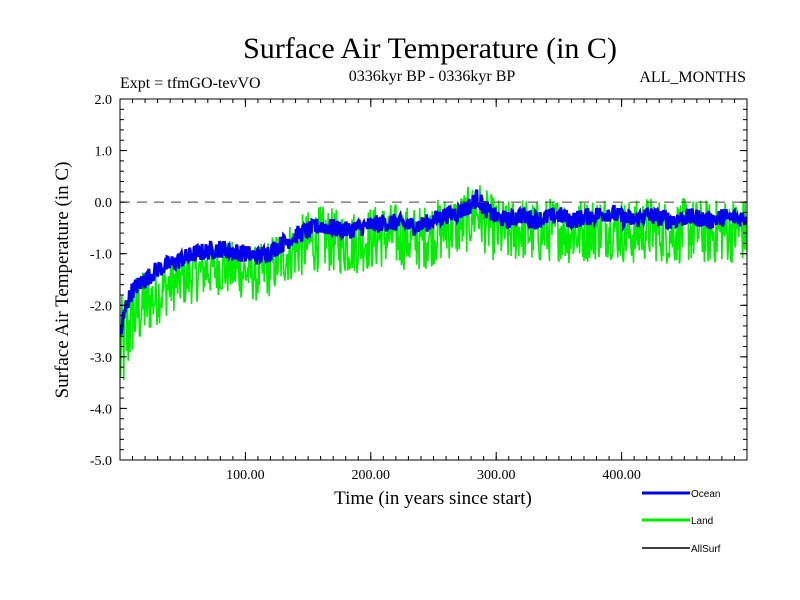  Describe the element at coordinates (104, 152) in the screenshot. I see `y-tick-label: 1.0` at that location.